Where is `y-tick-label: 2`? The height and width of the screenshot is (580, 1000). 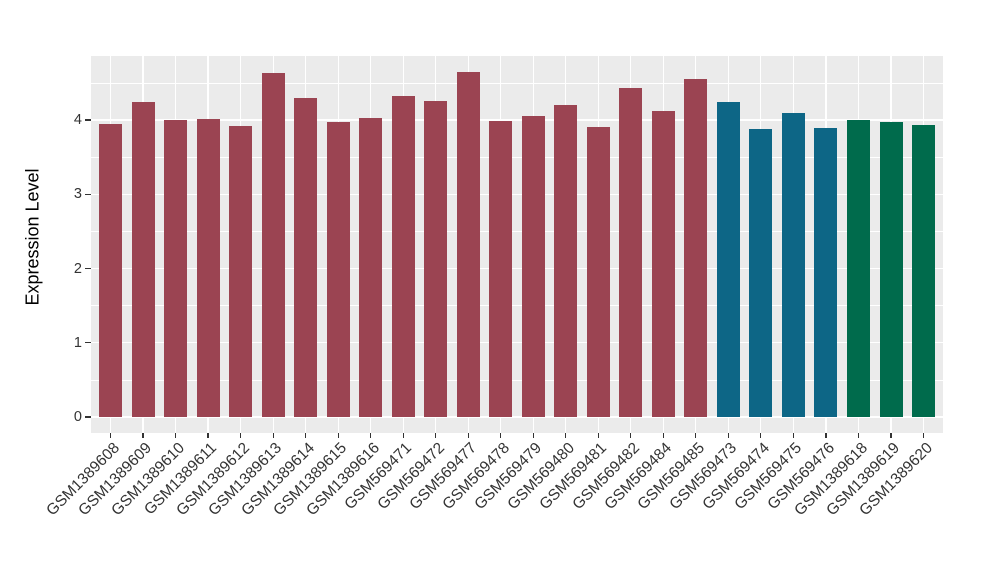
y-tick-label: 2 is located at coordinates (77, 268).